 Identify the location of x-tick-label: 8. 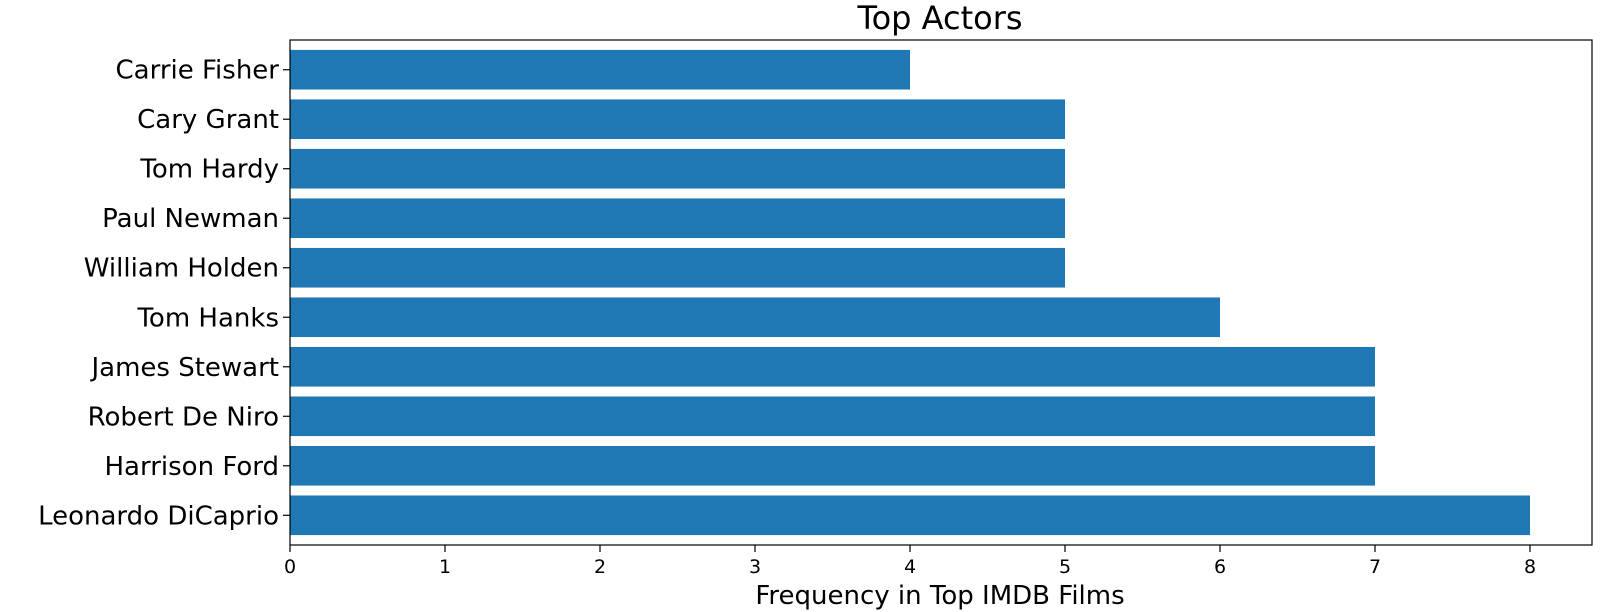
(1530, 567).